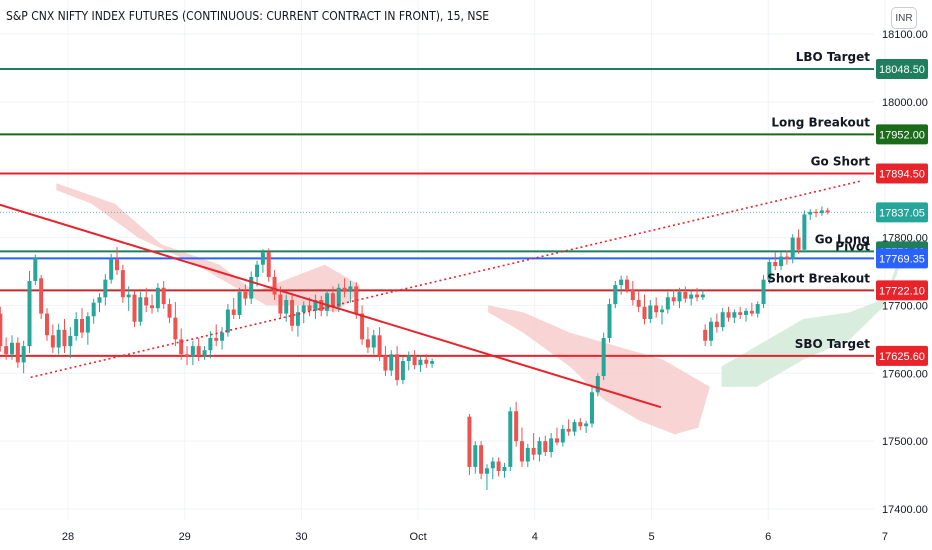  What do you see at coordinates (768, 537) in the screenshot?
I see `time-tick-label: 6` at bounding box center [768, 537].